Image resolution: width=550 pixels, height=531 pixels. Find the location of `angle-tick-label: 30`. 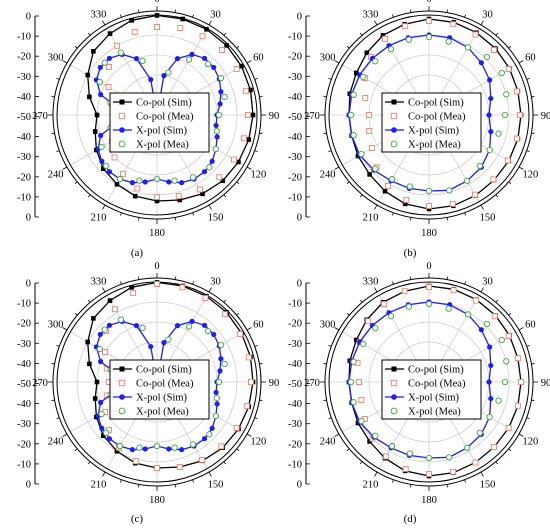

angle-tick-label: 30 is located at coordinates (215, 15).